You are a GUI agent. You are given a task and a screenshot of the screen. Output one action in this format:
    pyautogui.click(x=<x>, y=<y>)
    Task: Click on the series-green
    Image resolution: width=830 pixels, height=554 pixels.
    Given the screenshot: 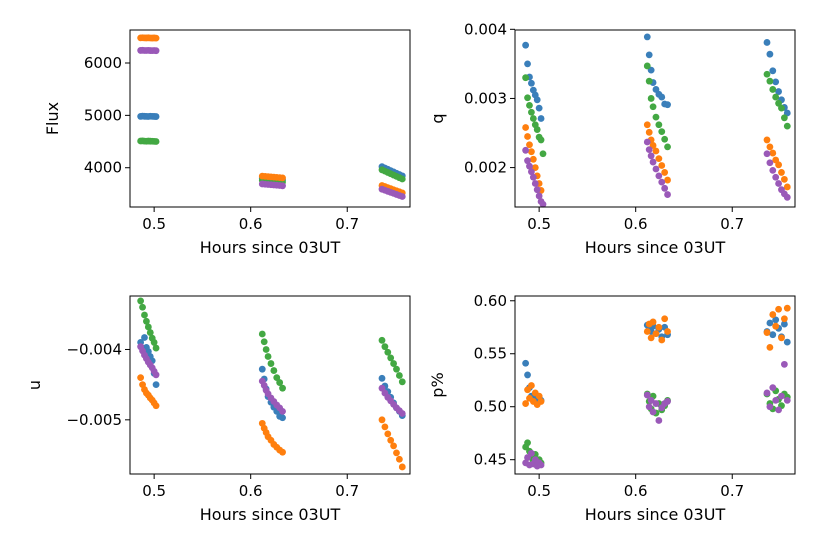 What is the action you would take?
    pyautogui.click(x=271, y=344)
    